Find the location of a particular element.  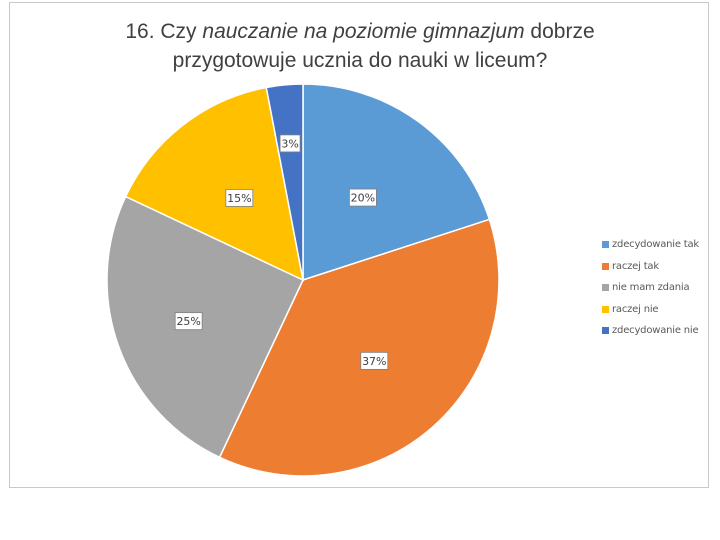

data-label-text: 3% is located at coordinates (289, 143).